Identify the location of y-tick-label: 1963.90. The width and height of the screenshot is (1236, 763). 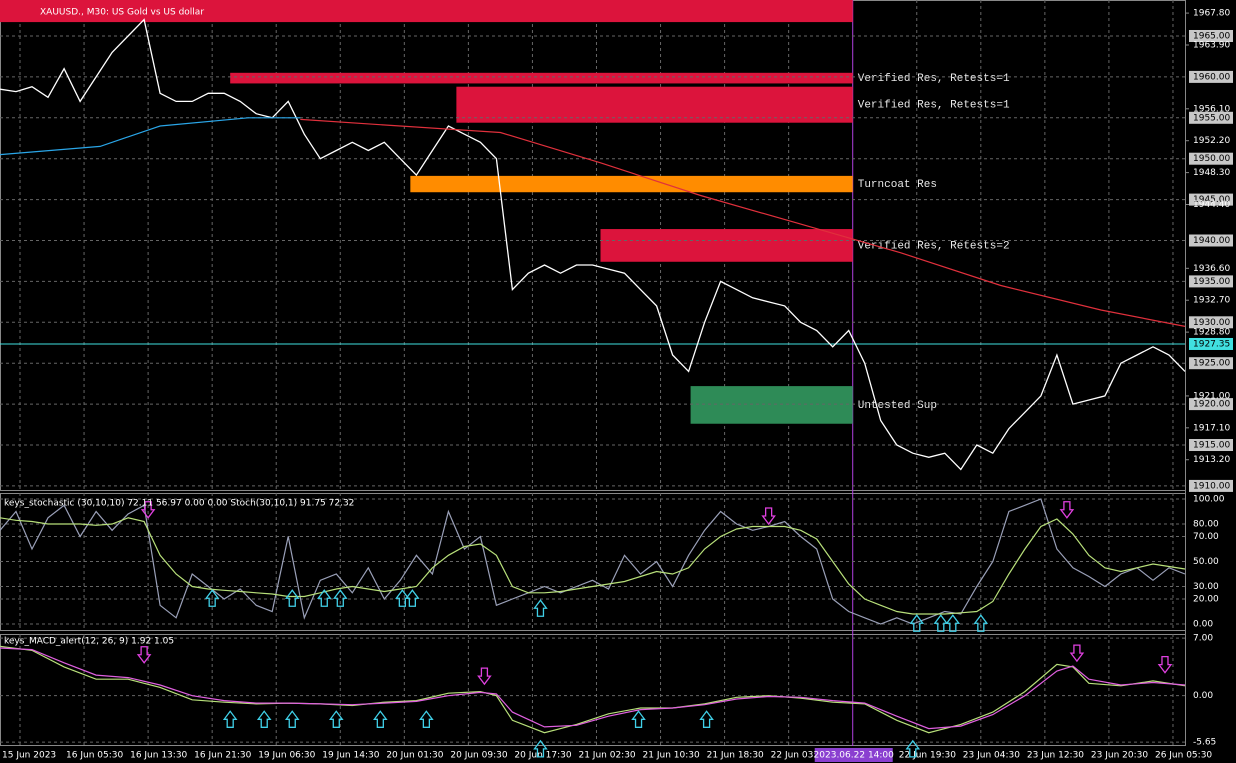
(1211, 45).